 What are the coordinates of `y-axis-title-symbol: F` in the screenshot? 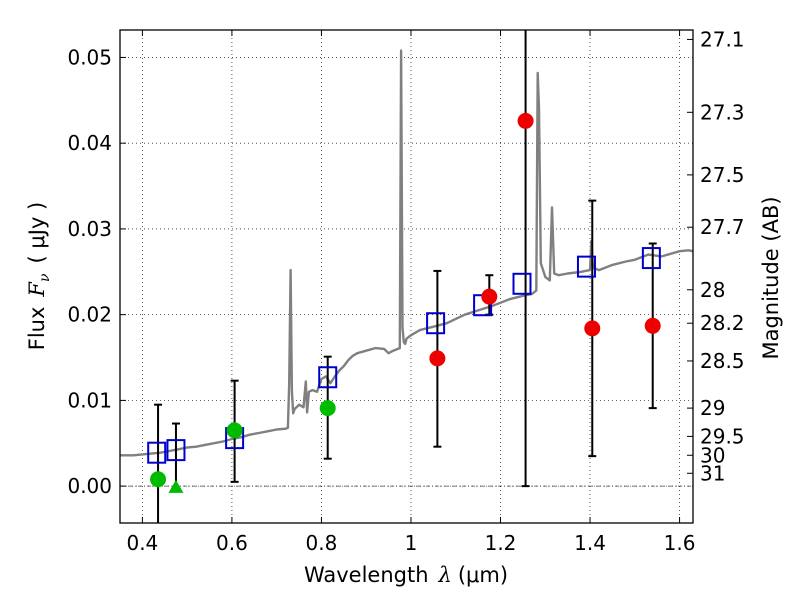 It's located at (37, 289).